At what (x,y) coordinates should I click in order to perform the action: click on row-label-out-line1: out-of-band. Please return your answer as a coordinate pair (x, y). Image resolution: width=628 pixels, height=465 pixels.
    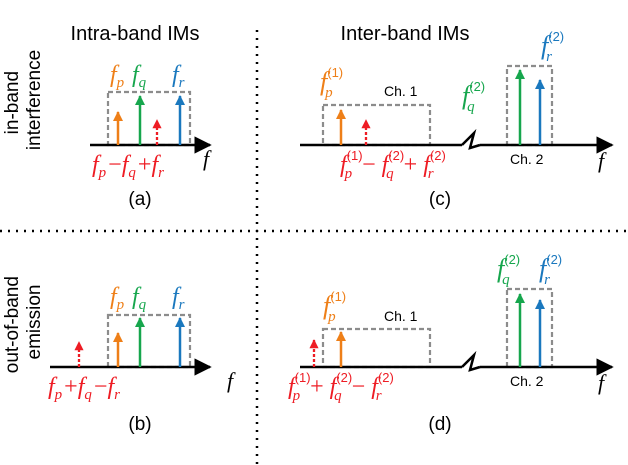
    Looking at the image, I should click on (12, 324).